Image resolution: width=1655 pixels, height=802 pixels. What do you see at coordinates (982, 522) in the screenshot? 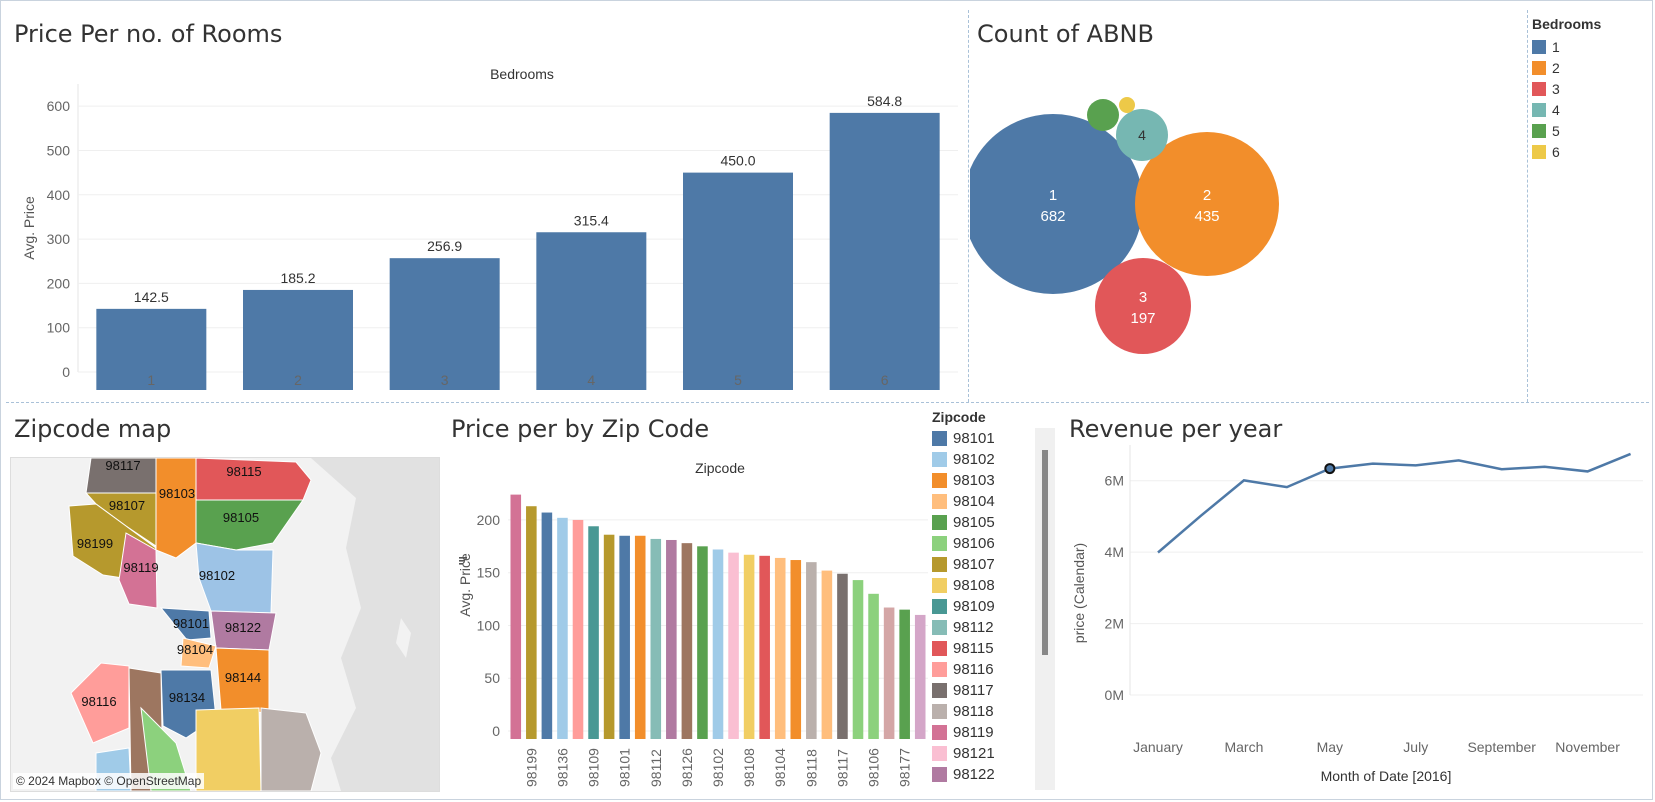
I see `zipcode-legend-item-98105: 98105` at bounding box center [982, 522].